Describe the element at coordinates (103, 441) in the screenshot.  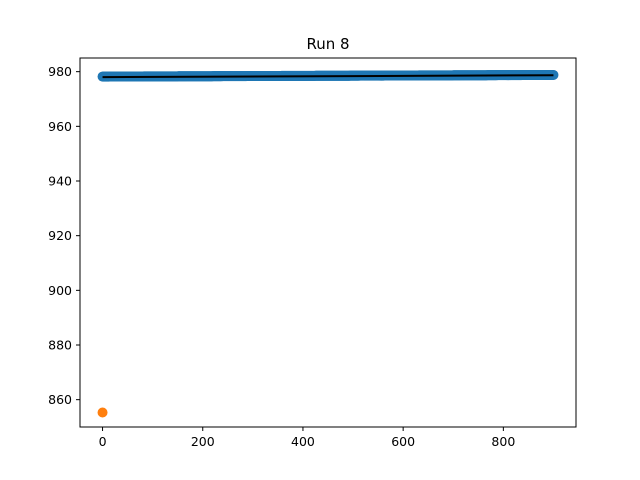
I see `x-tick-label: 0` at that location.